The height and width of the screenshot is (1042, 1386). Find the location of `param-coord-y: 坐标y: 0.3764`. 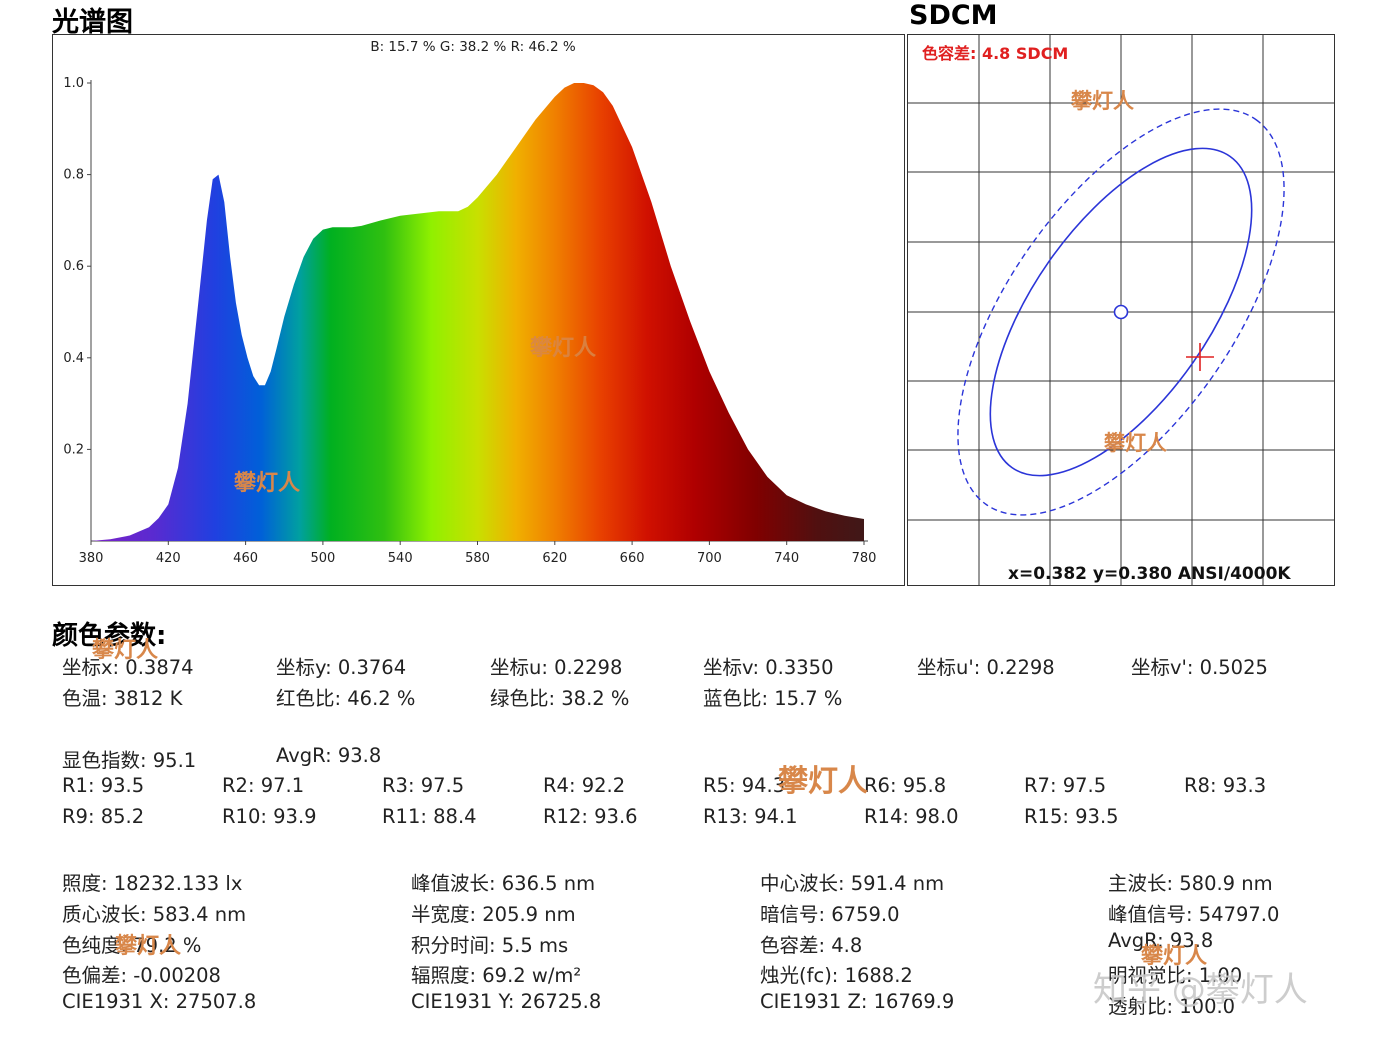

param-coord-y: 坐标y: 0.3764 is located at coordinates (341, 667).